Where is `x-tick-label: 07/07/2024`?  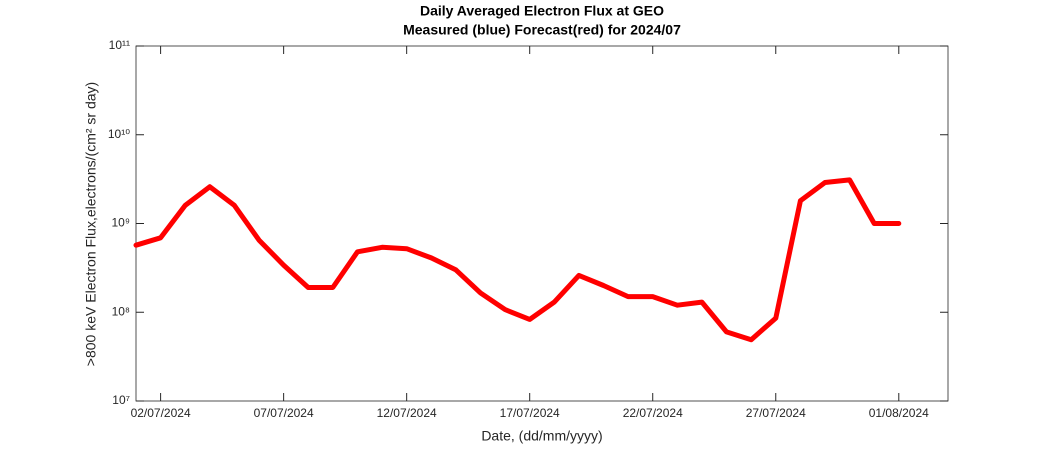
x-tick-label: 07/07/2024 is located at coordinates (284, 413).